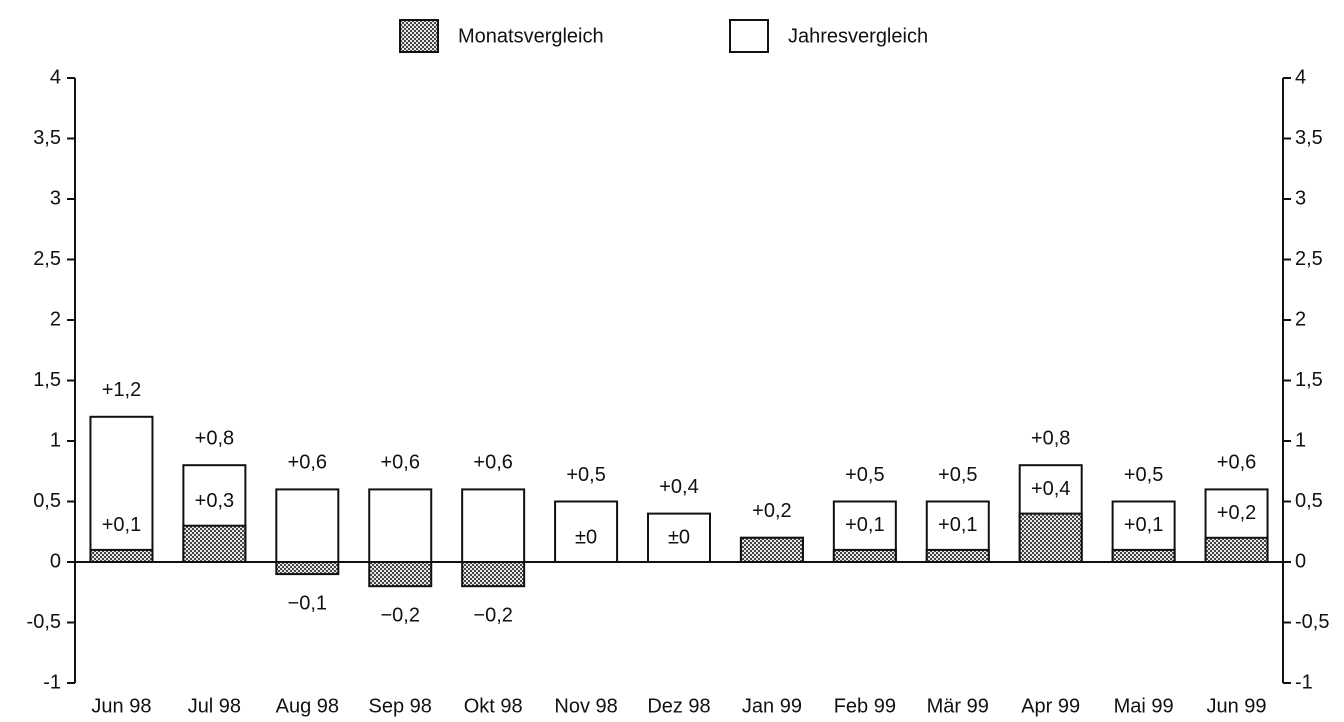  Describe the element at coordinates (1300, 77) in the screenshot. I see `y2-tick-label: 4` at that location.